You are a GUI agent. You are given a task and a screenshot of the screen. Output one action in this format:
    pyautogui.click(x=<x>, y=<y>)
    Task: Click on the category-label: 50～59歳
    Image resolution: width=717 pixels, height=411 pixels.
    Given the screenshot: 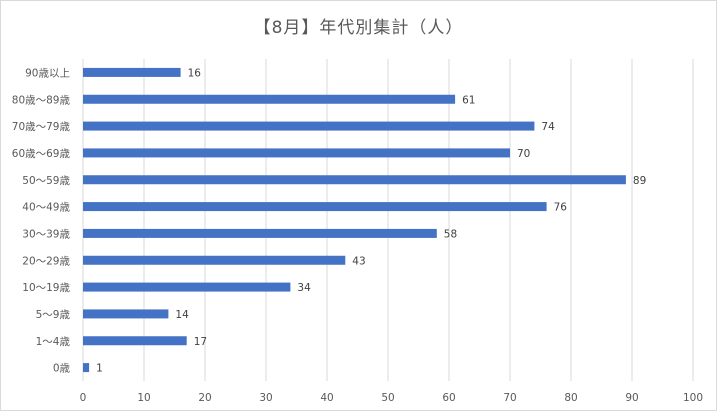 What is the action you would take?
    pyautogui.click(x=46, y=181)
    